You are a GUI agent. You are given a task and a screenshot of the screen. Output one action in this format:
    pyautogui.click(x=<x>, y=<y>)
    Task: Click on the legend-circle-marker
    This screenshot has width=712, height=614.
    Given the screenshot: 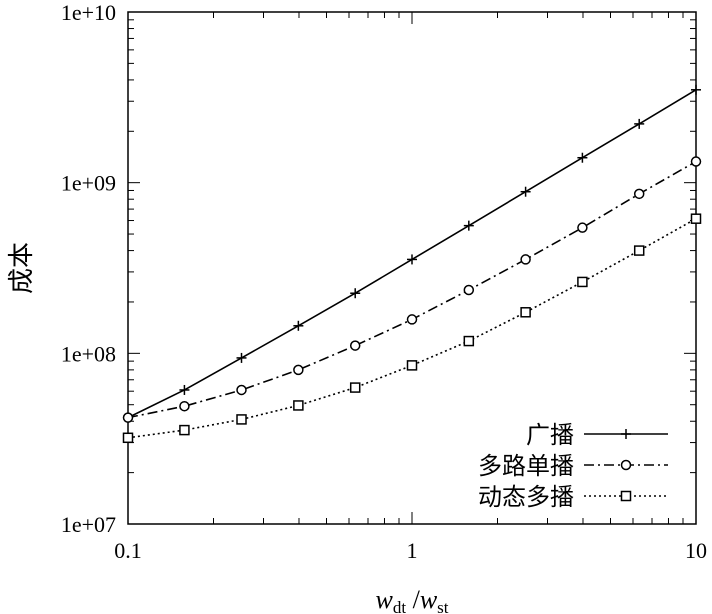 What is the action you would take?
    pyautogui.click(x=626, y=465)
    